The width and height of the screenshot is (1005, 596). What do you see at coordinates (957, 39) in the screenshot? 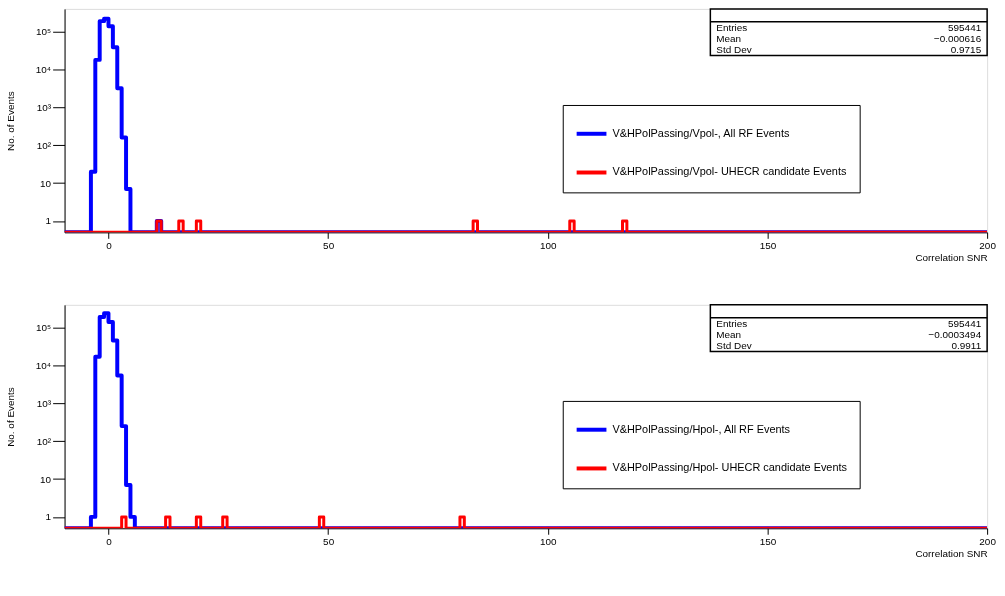
I see `annotation: −0.000616` at bounding box center [957, 39].